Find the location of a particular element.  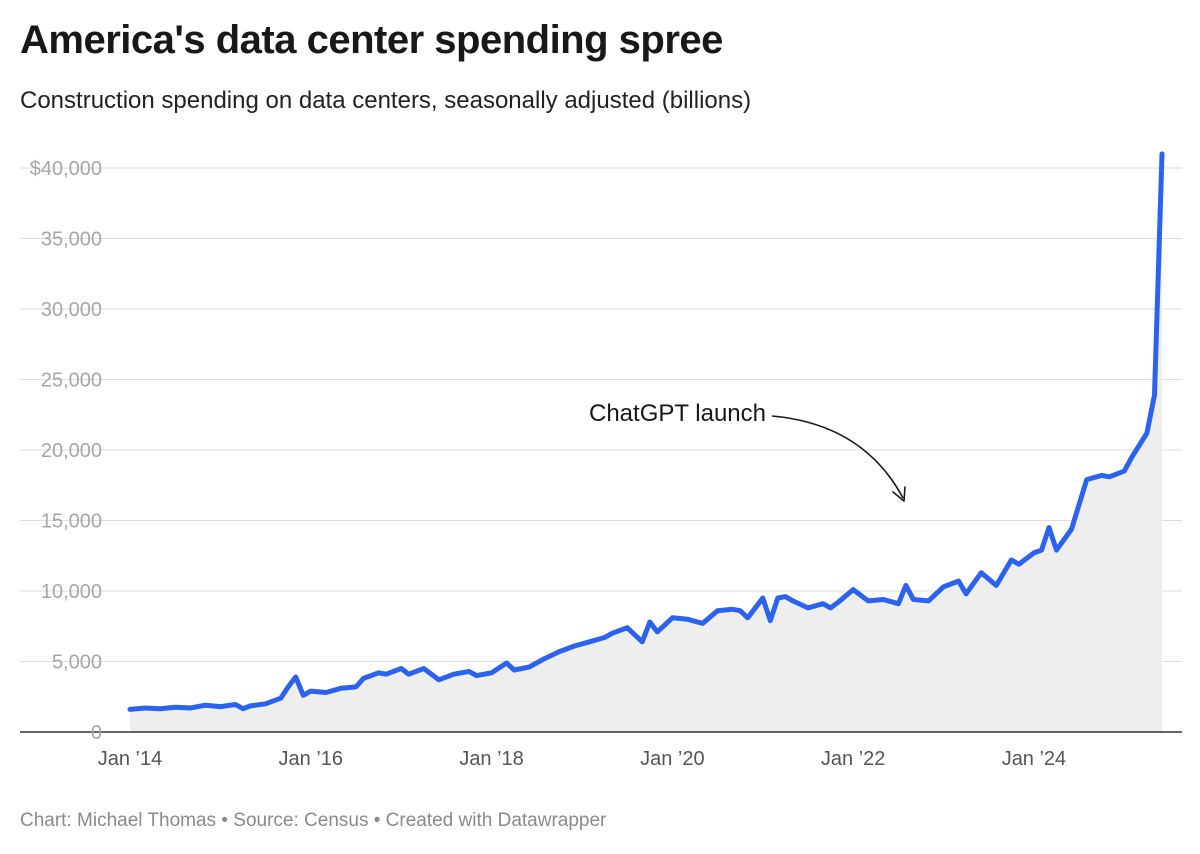

y-tick-label: 5,000 is located at coordinates (77, 663).